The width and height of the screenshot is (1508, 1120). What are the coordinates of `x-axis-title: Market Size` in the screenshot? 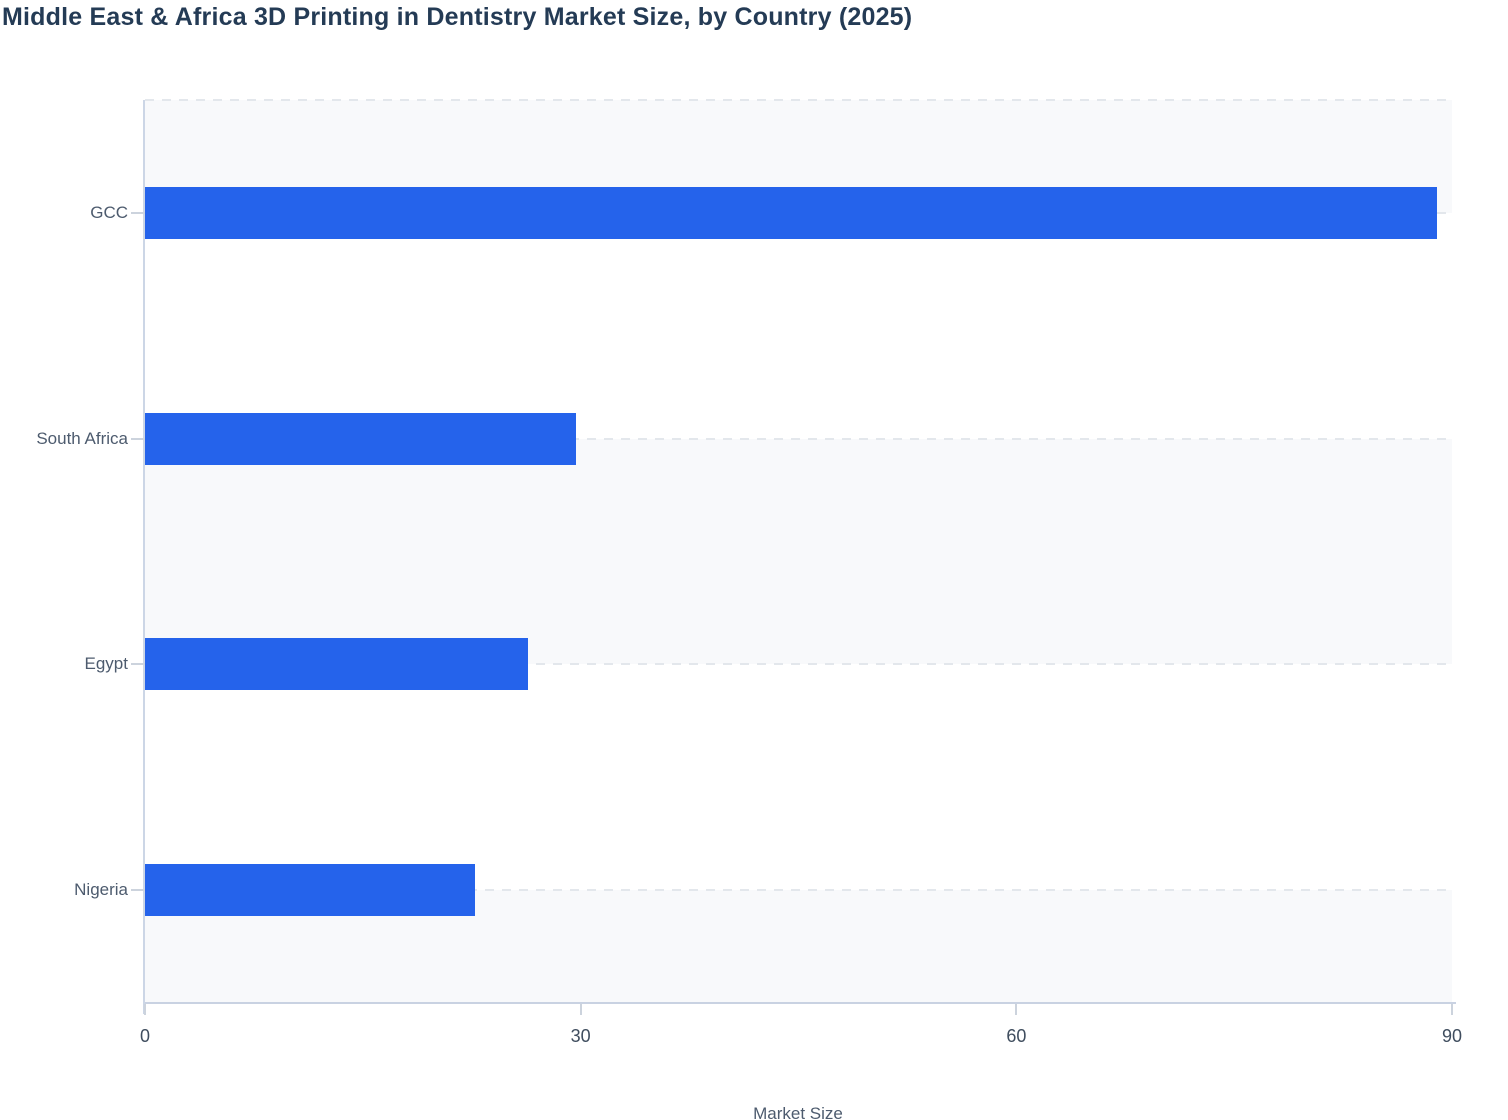 It's located at (798, 1112).